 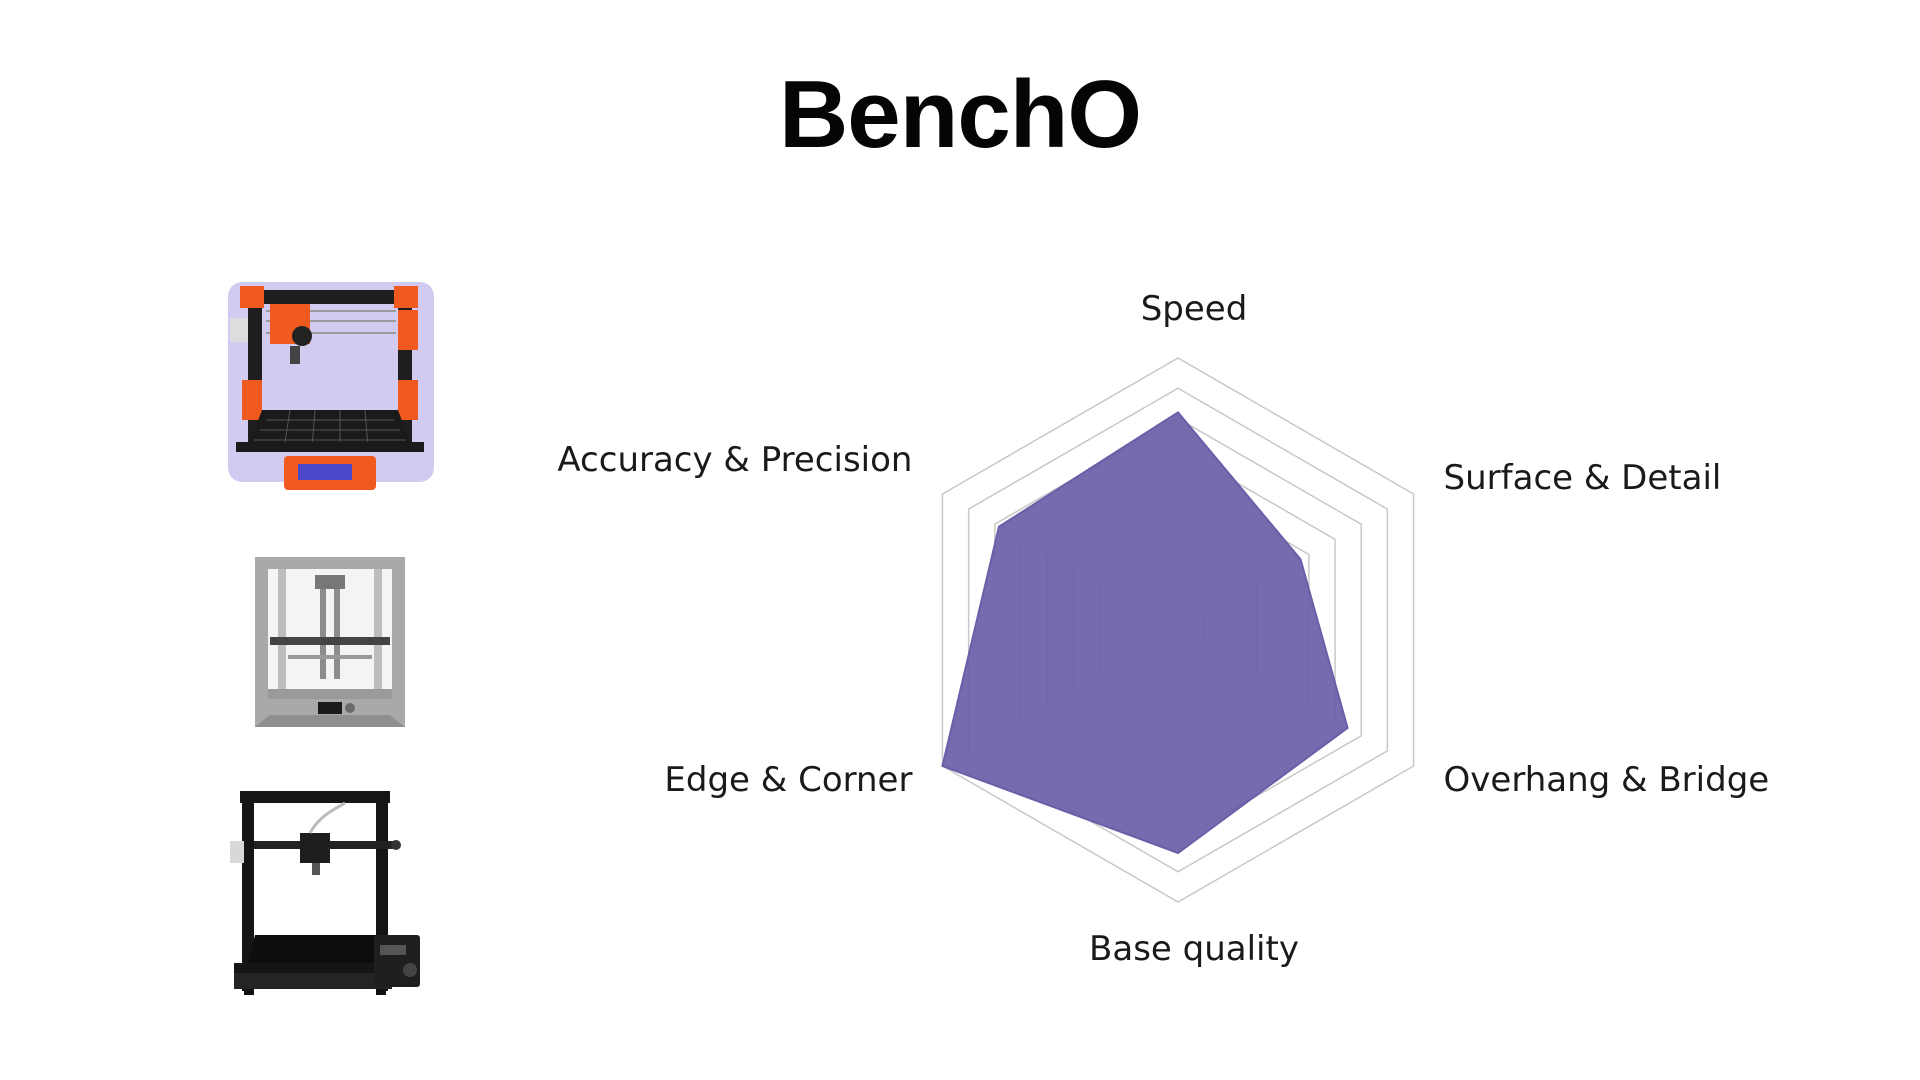 I want to click on grid-ring, so click(x=1178, y=630).